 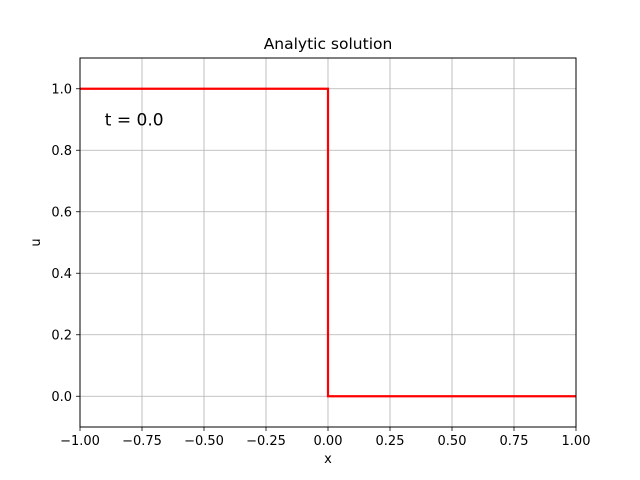 What do you see at coordinates (328, 44) in the screenshot?
I see `chart-title: Analytic solution` at bounding box center [328, 44].